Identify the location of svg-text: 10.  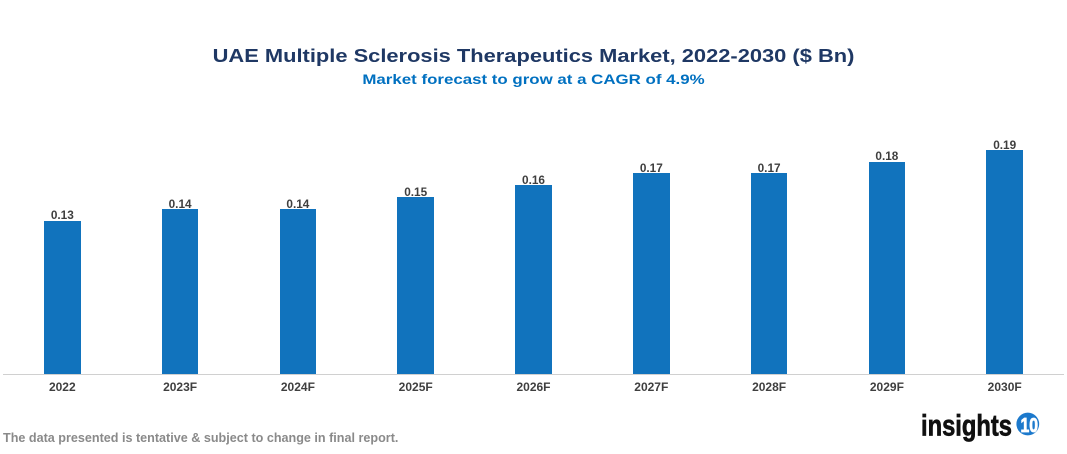
(1028, 426).